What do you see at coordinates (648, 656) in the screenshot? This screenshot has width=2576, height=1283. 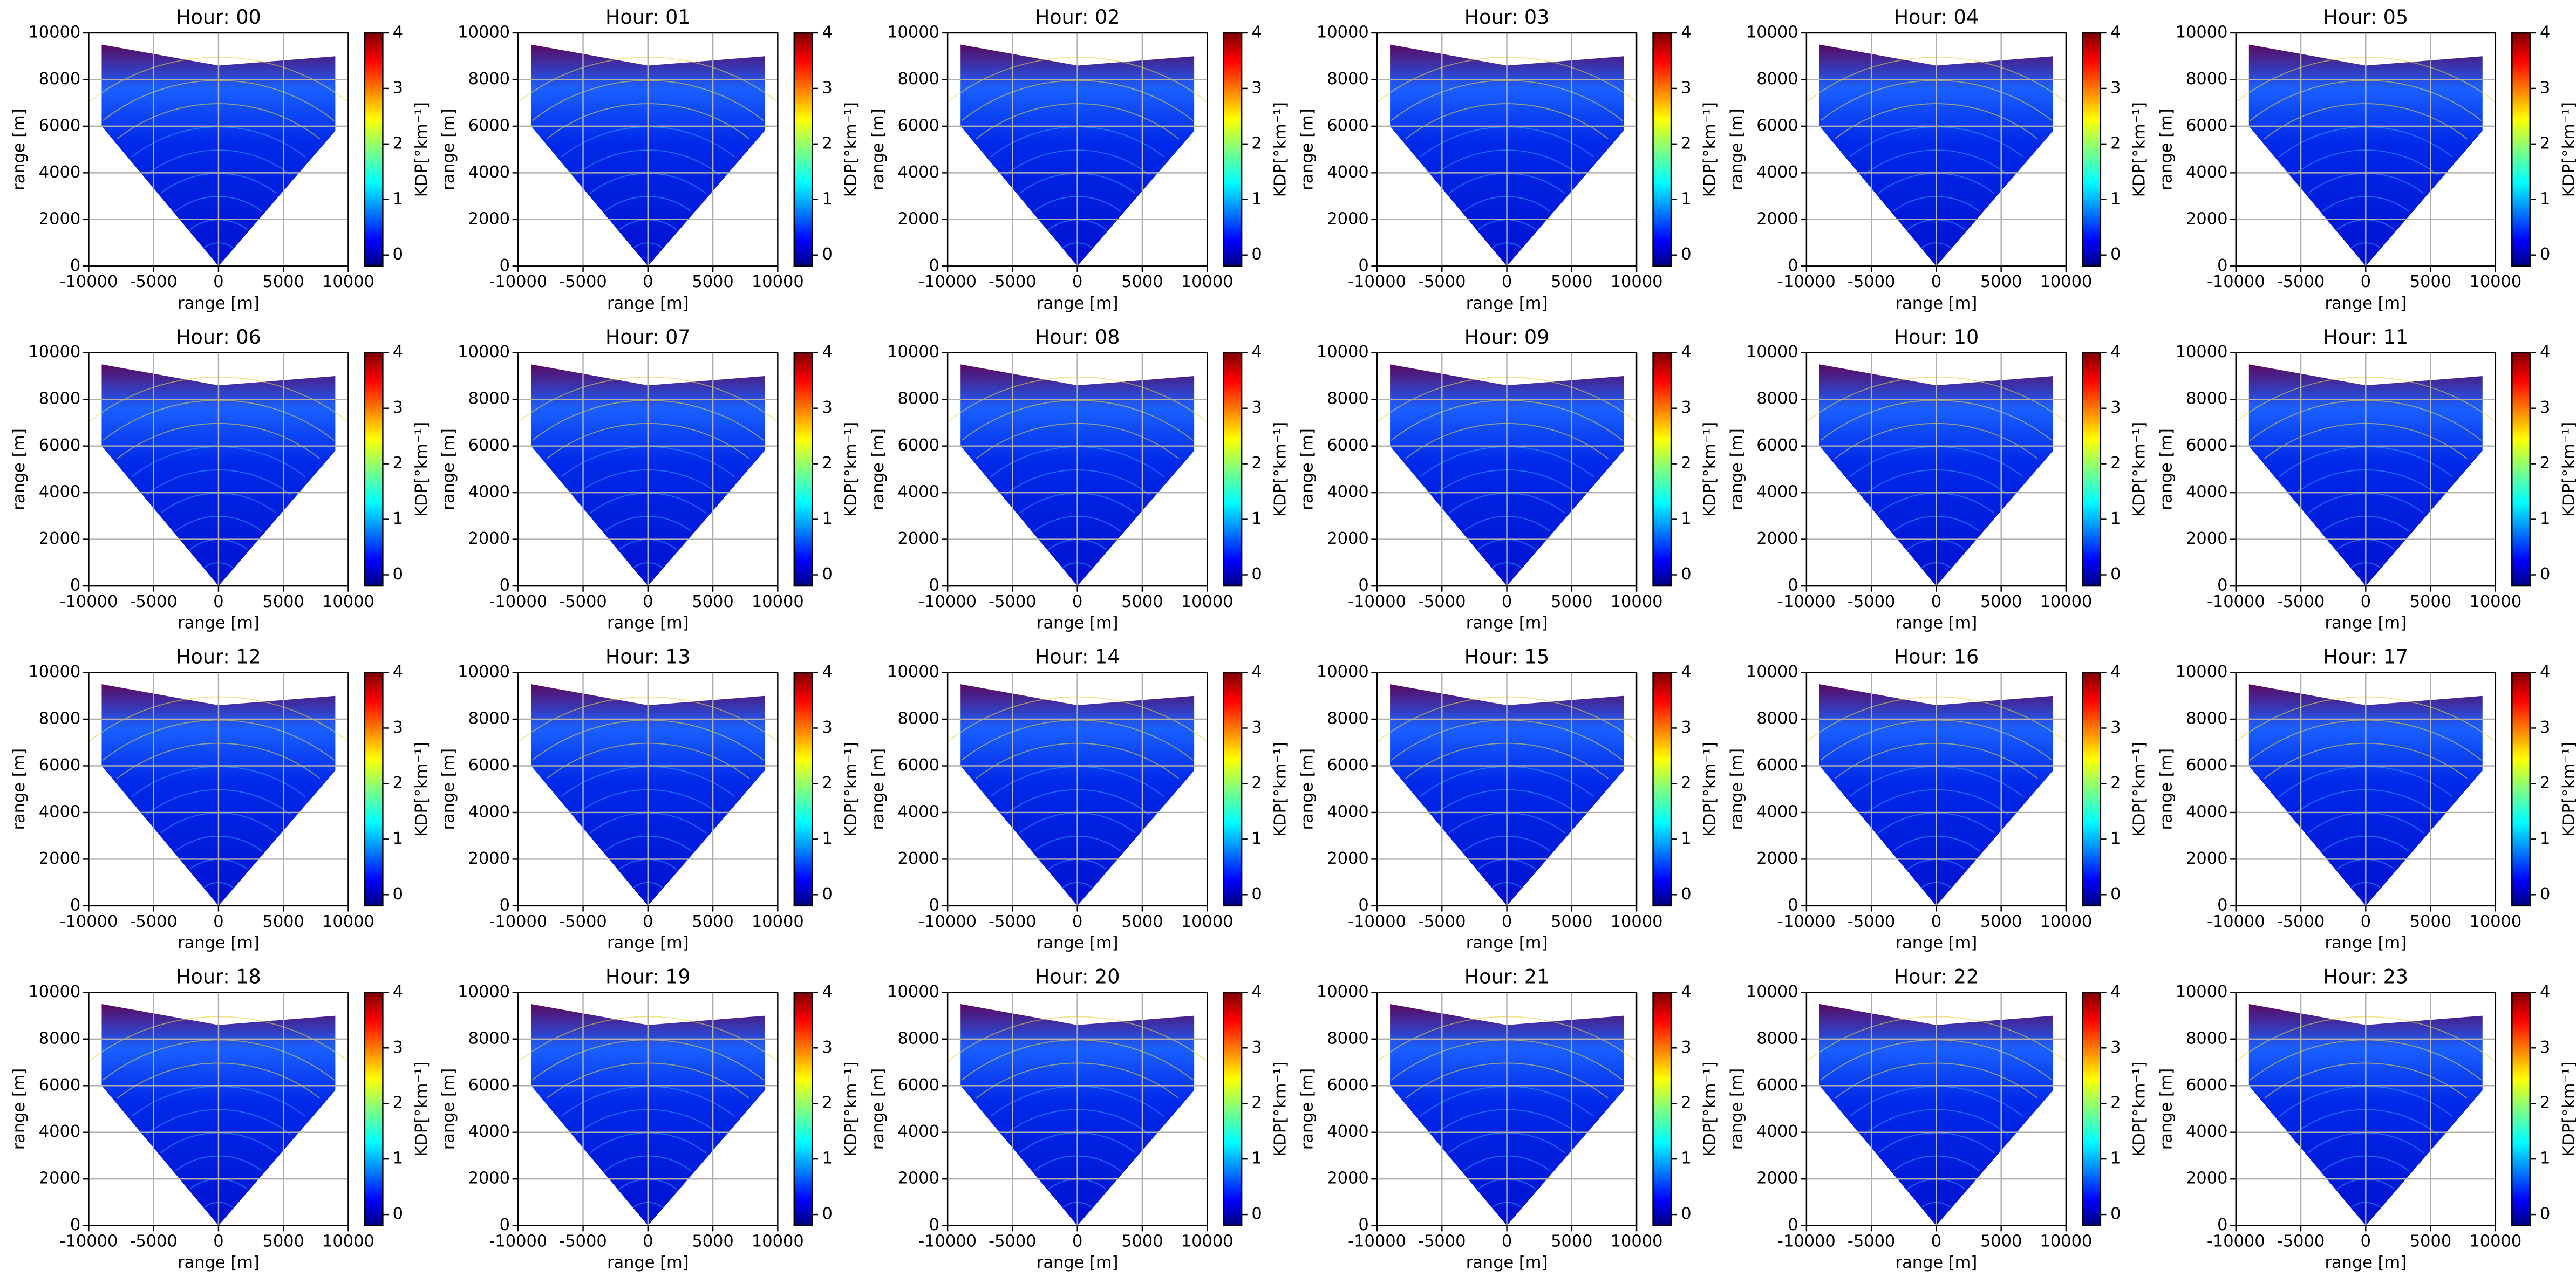 I see `chart-title: Hour: 13` at bounding box center [648, 656].